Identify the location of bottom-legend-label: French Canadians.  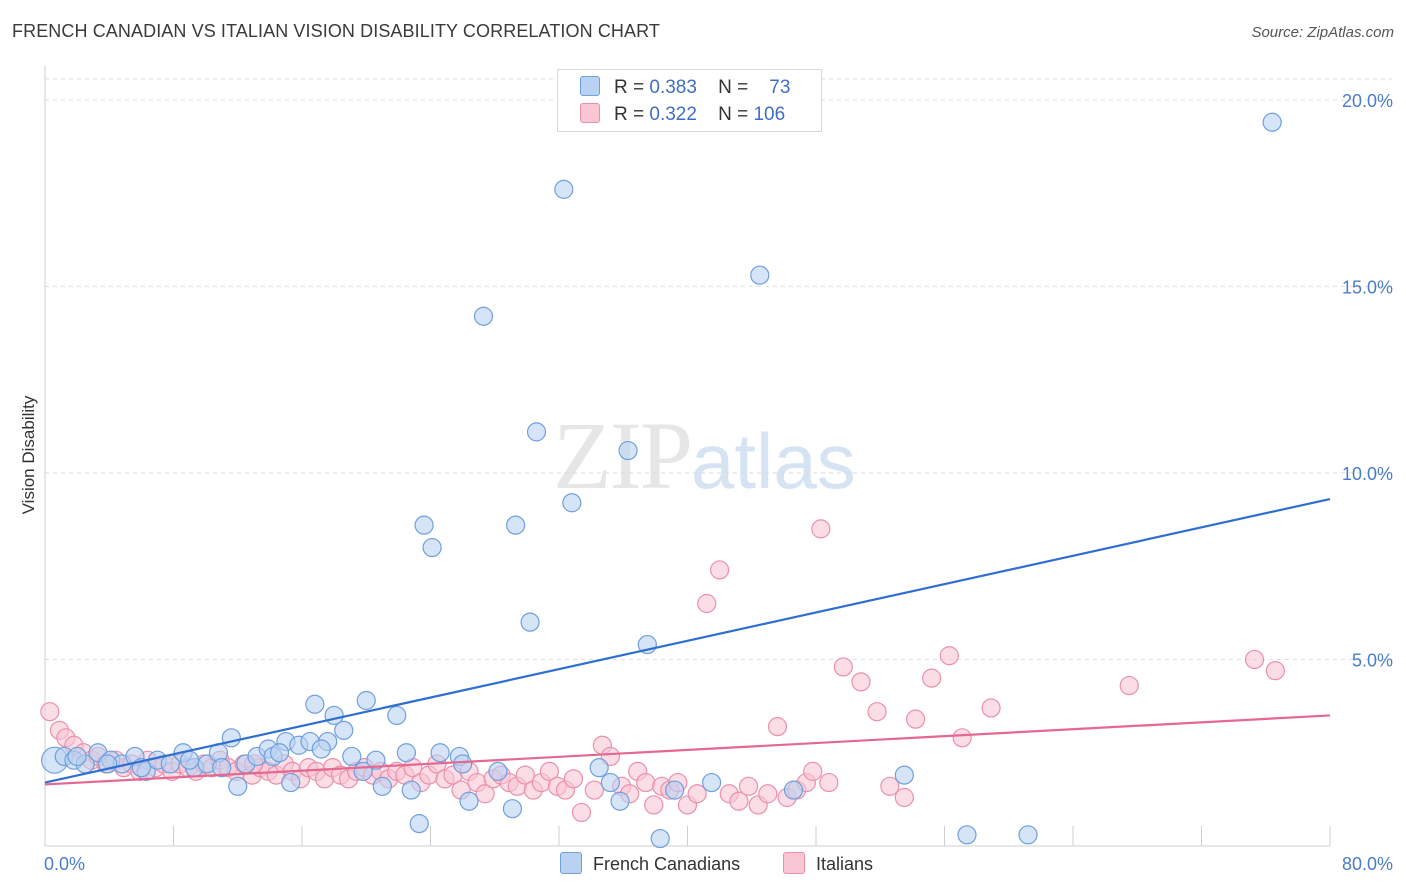
(667, 864).